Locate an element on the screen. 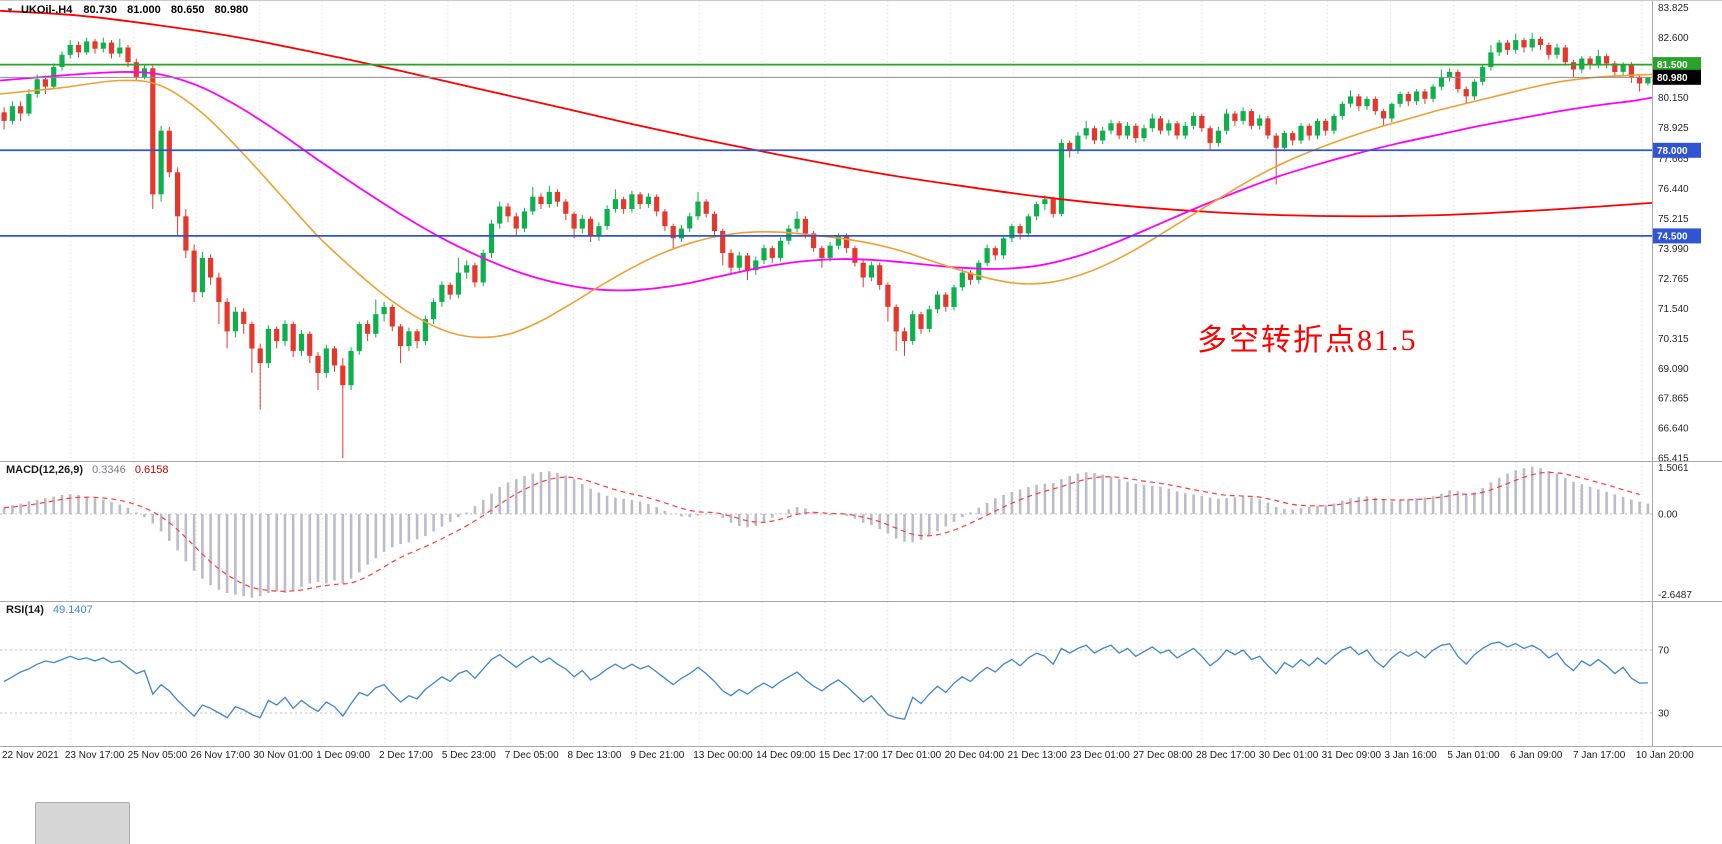 The height and width of the screenshot is (844, 1722). time-label: 23 Dec 01:00 is located at coordinates (1100, 755).